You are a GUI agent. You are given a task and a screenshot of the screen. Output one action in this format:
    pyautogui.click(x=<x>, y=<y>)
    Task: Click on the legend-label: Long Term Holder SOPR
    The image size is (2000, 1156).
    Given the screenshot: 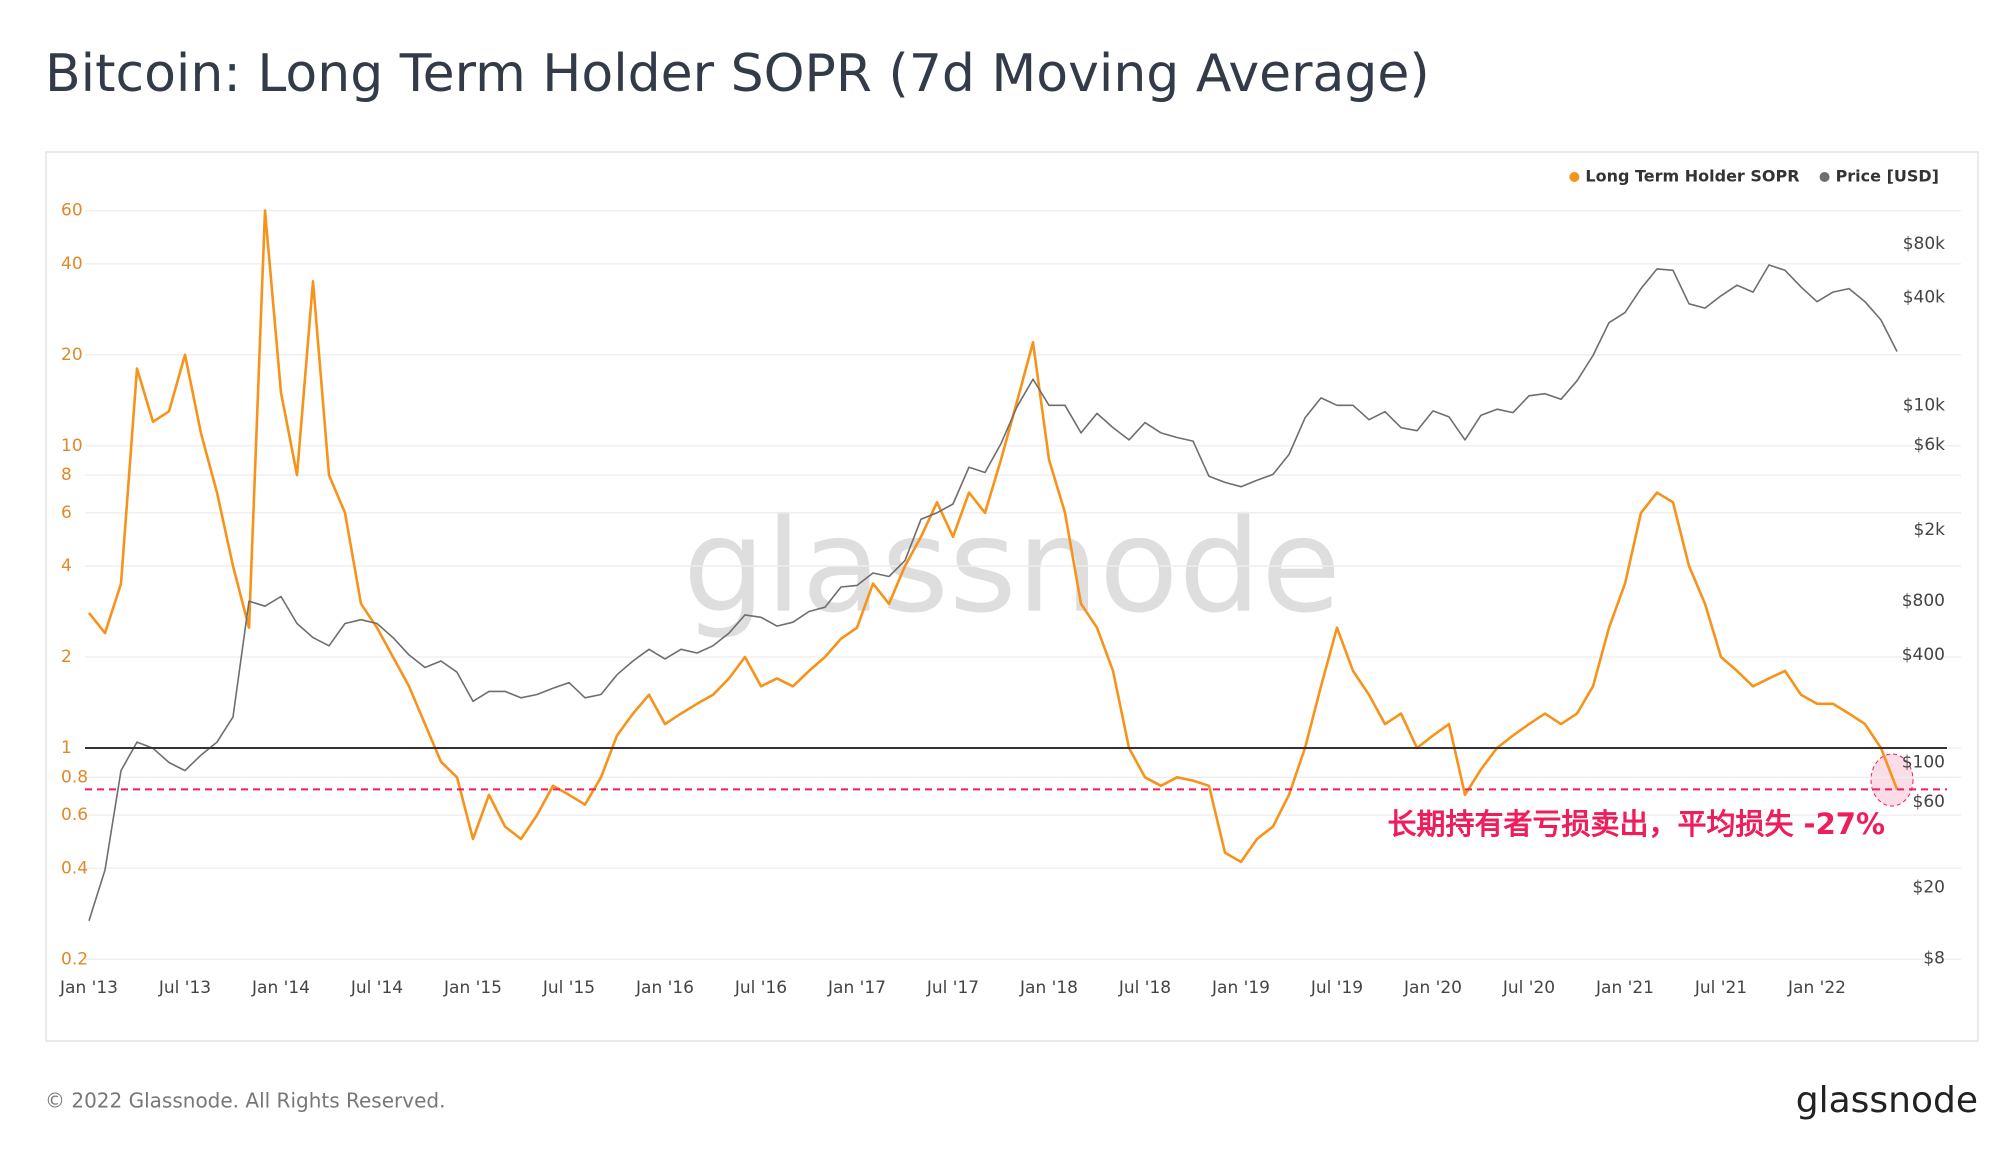 What is the action you would take?
    pyautogui.click(x=1692, y=176)
    